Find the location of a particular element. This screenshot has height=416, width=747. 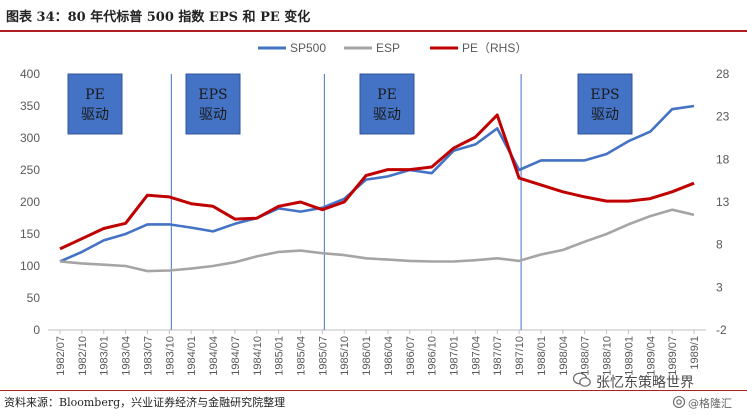

y-right-tick-label: 18 is located at coordinates (723, 159).